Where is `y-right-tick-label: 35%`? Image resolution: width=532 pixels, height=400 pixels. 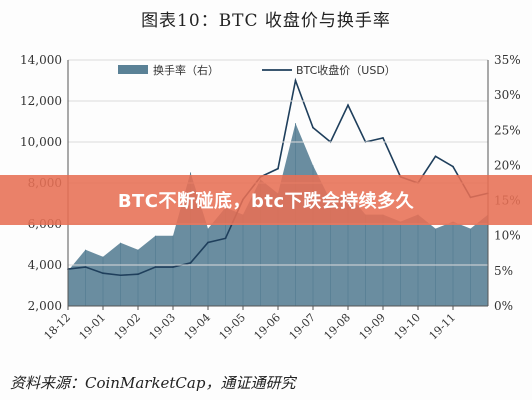
y-right-tick-label: 35% is located at coordinates (507, 60).